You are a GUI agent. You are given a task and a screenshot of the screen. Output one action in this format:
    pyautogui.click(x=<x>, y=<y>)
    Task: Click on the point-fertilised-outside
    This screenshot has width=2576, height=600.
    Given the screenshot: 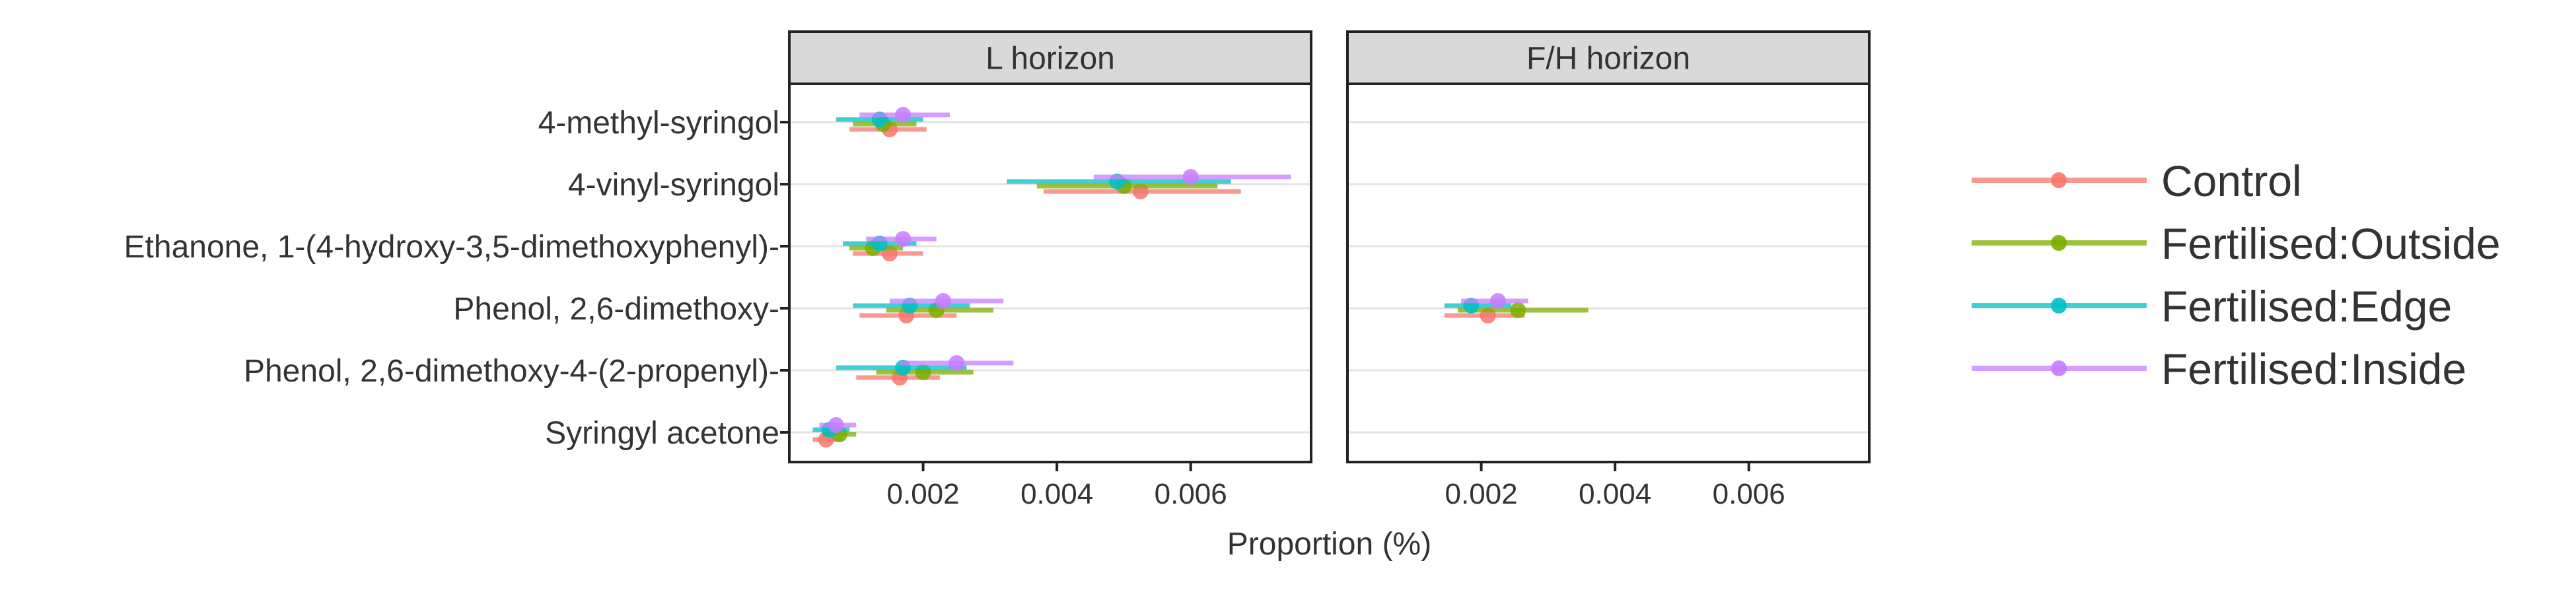 What is the action you would take?
    pyautogui.click(x=1518, y=310)
    